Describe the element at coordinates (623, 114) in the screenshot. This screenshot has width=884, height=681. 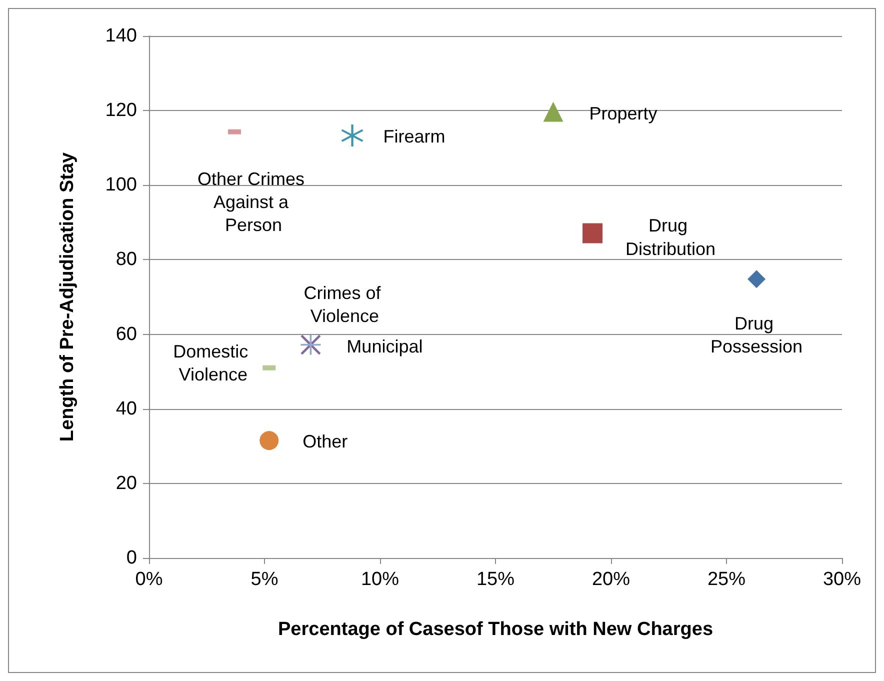
I see `series-label: Property` at that location.